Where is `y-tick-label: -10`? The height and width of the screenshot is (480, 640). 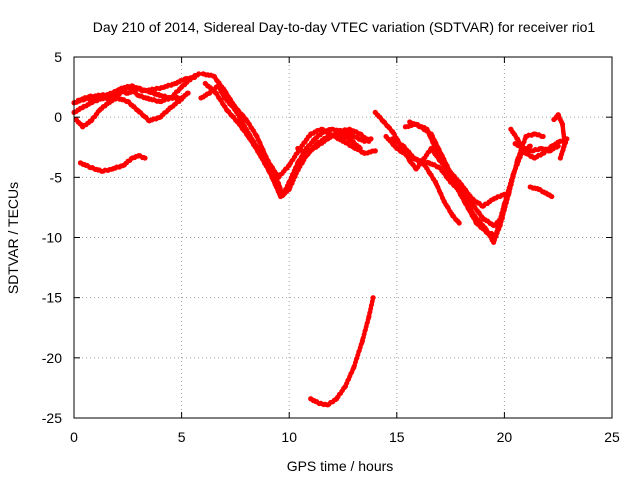
y-tick-label: -10 is located at coordinates (52, 238).